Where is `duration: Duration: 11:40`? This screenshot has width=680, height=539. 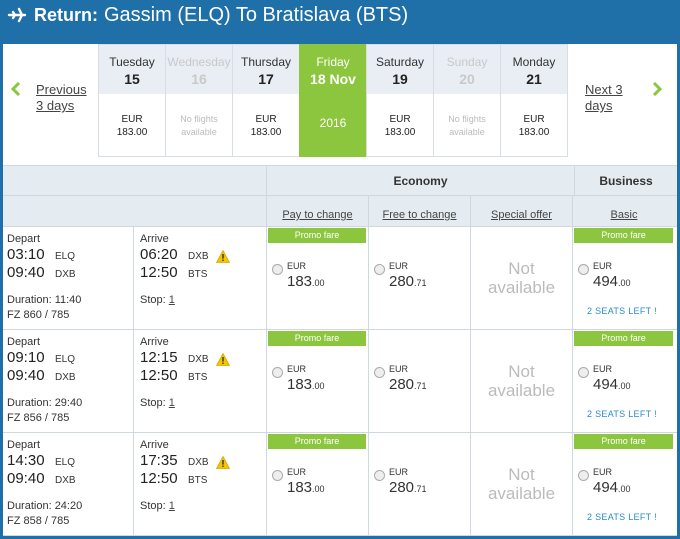
duration: Duration: 11:40 is located at coordinates (44, 300).